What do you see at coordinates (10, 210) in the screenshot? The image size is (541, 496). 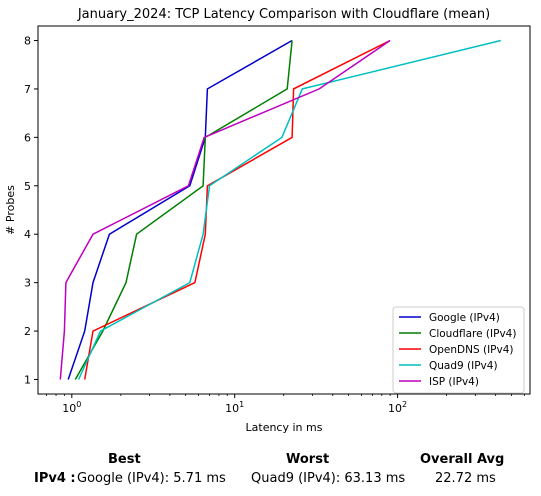 I see `y-axis-label: # Probes` at bounding box center [10, 210].